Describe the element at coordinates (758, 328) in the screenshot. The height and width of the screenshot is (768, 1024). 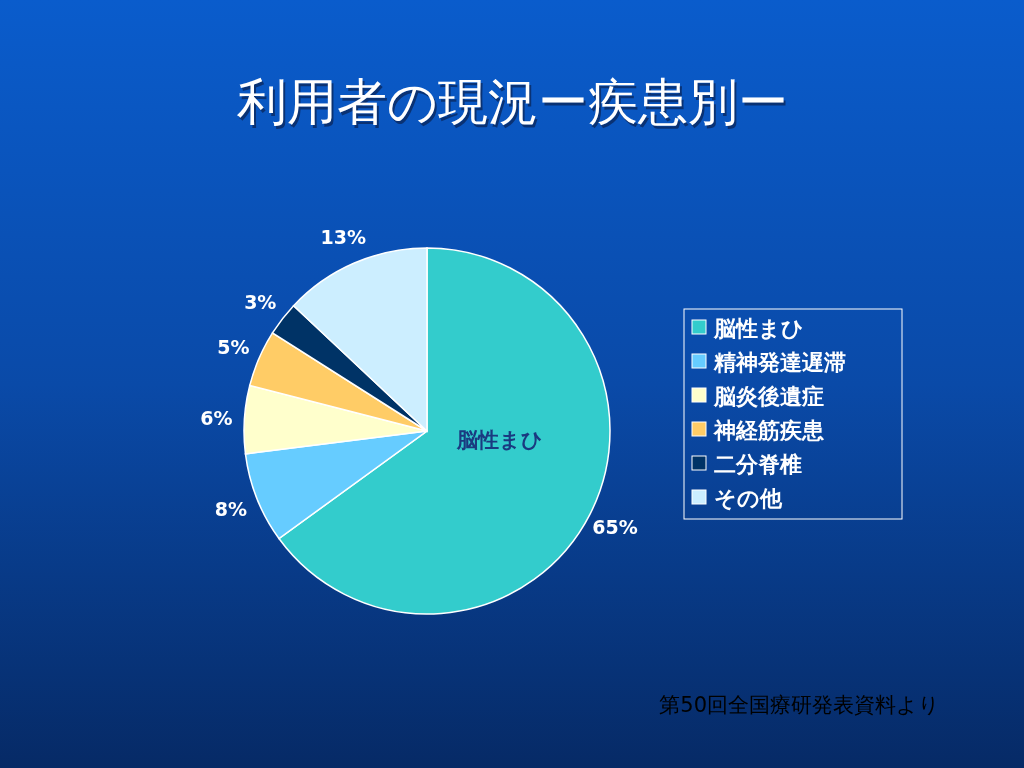
I see `legend-label: 脳性まひ` at that location.